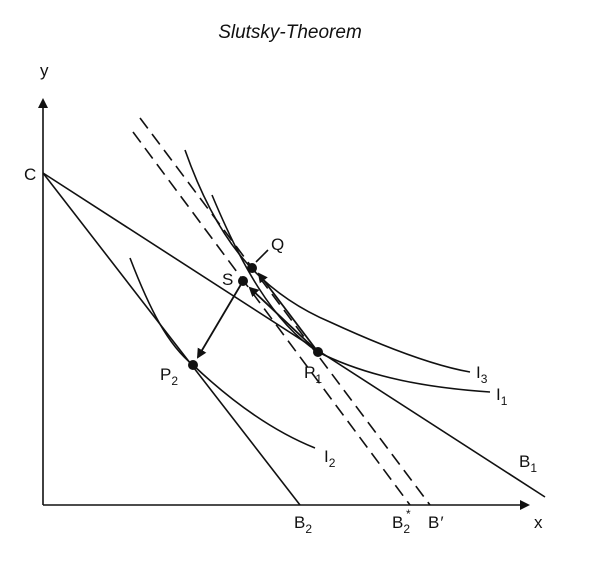 The image size is (600, 563). Describe the element at coordinates (318, 352) in the screenshot. I see `point-p1` at that location.